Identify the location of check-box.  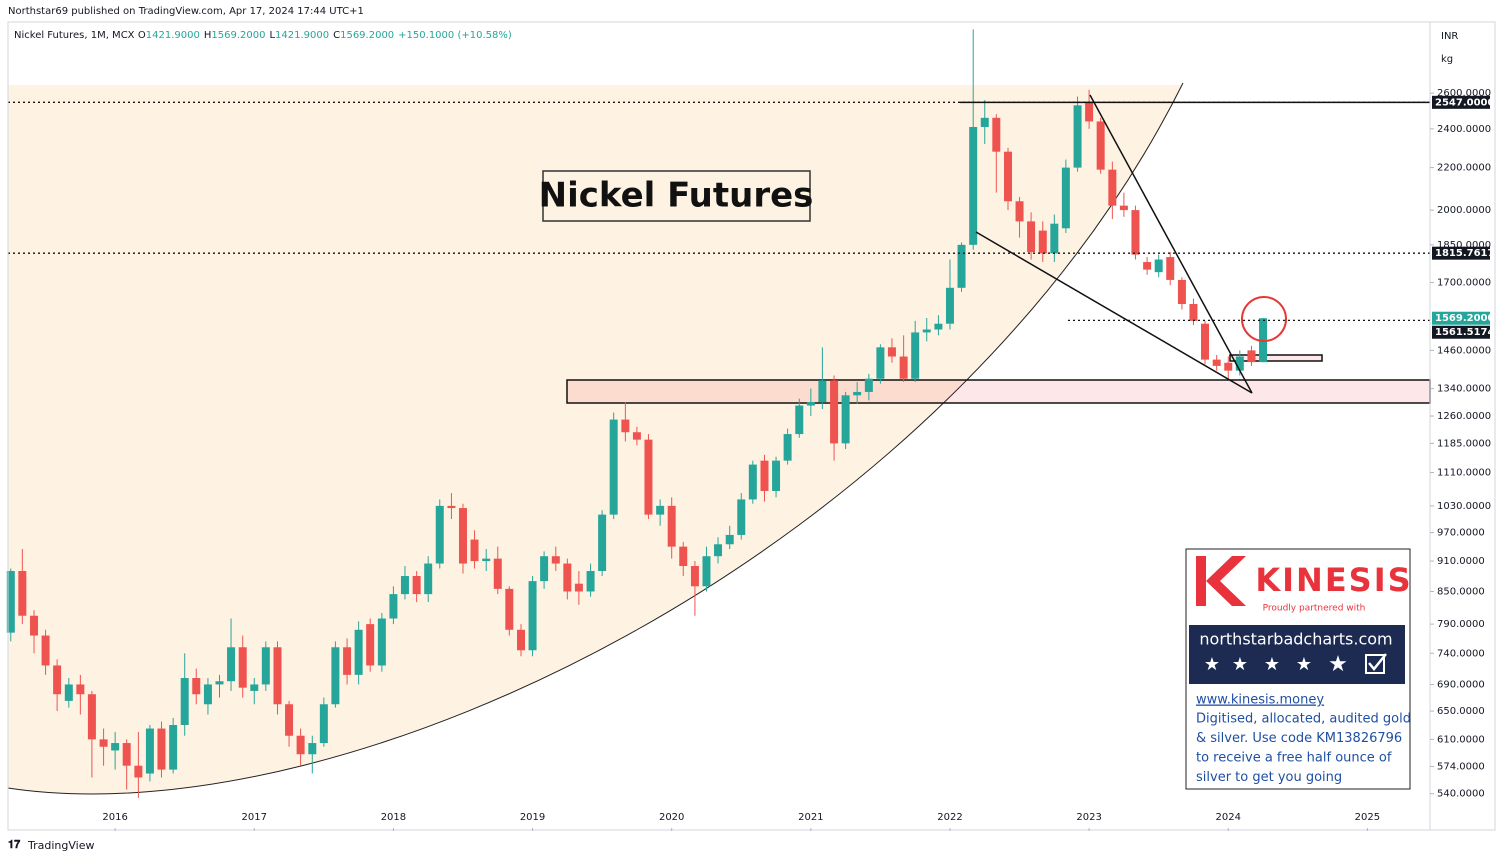
(1375, 664).